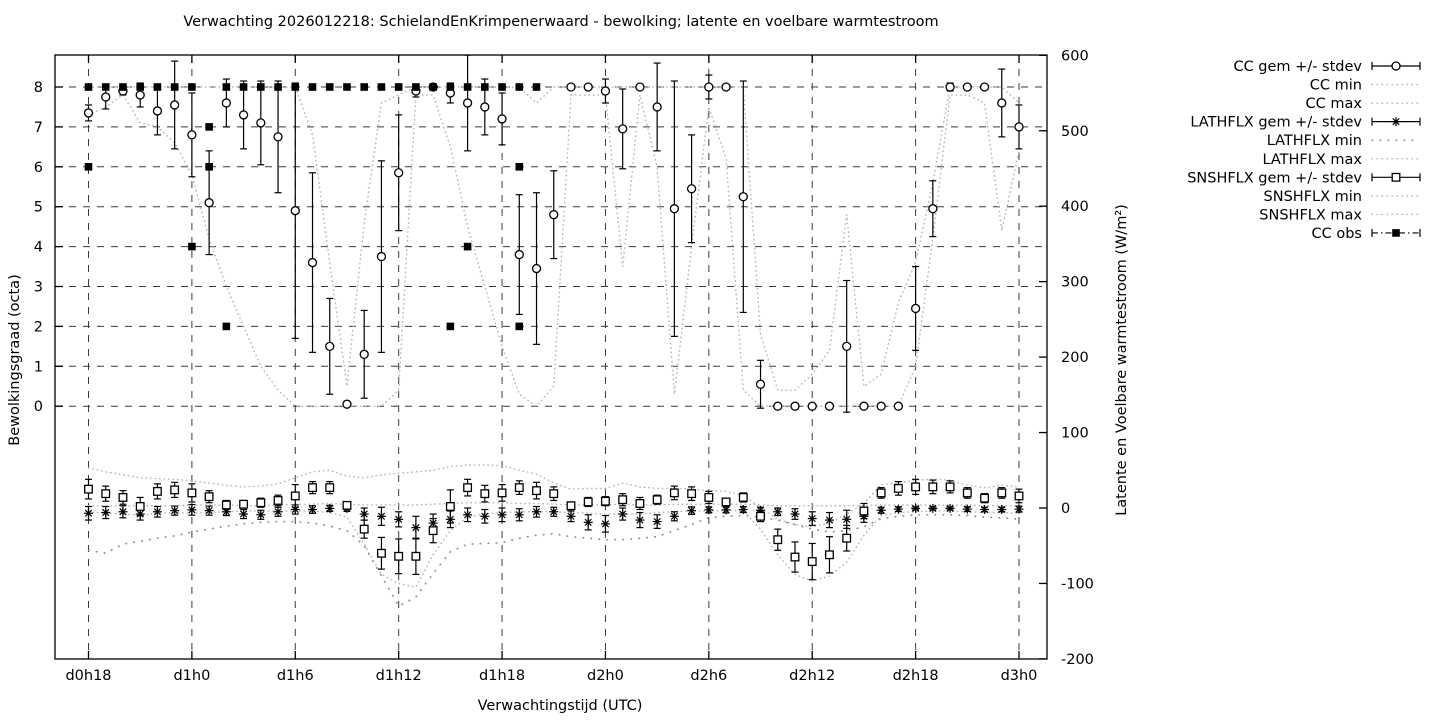 The height and width of the screenshot is (720, 1440). Describe the element at coordinates (1337, 234) in the screenshot. I see `legend-label: CC obs` at that location.